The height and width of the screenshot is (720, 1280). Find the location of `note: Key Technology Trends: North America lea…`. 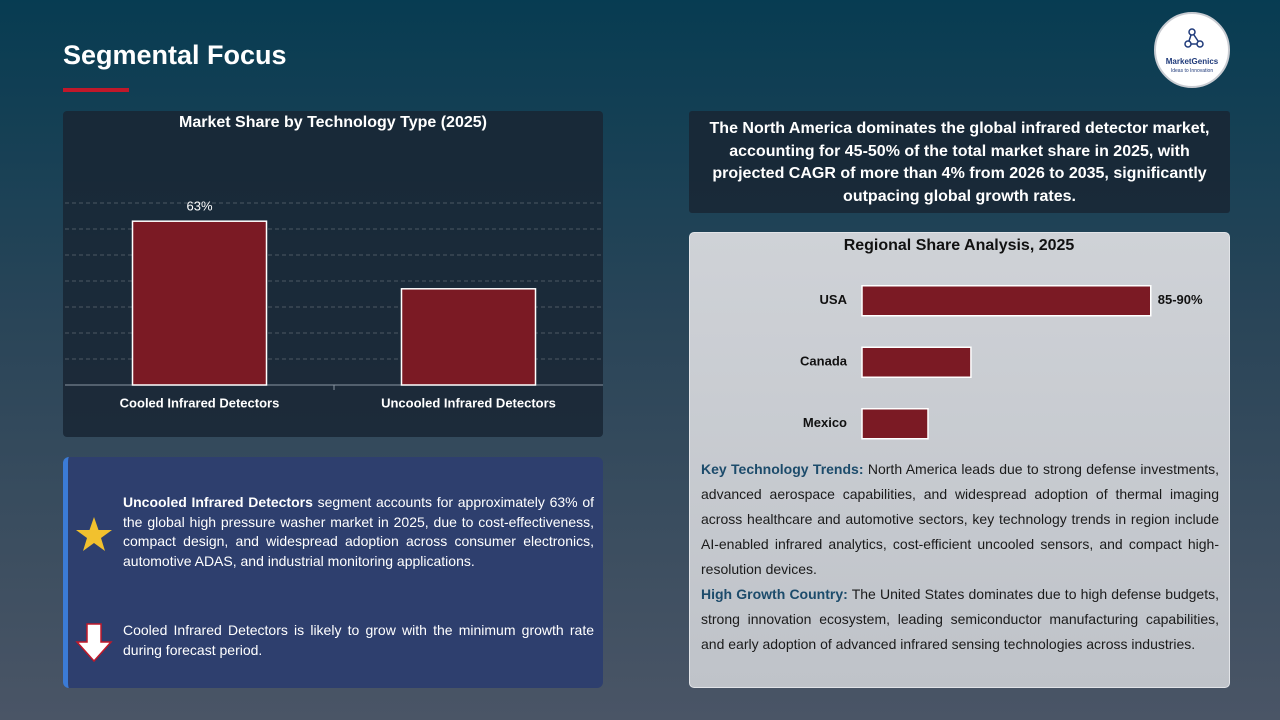

note: Key Technology Trends: North America lea… is located at coordinates (960, 519).